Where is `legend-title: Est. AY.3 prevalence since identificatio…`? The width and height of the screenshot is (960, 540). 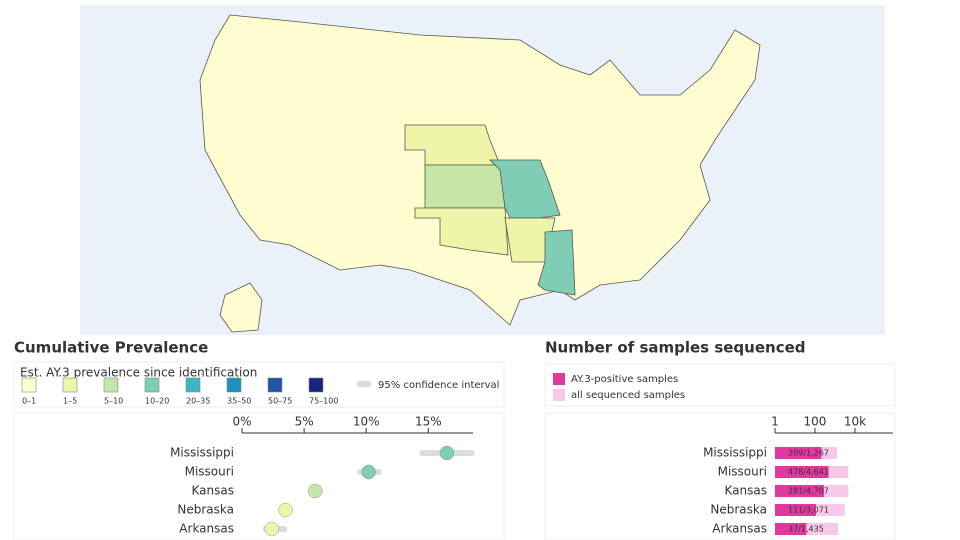 legend-title: Est. AY.3 prevalence since identificatio… is located at coordinates (138, 373).